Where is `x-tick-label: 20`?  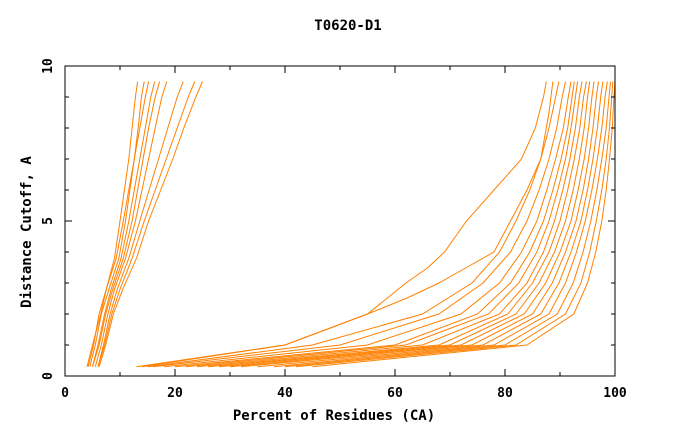 x-tick-label: 20 is located at coordinates (175, 393).